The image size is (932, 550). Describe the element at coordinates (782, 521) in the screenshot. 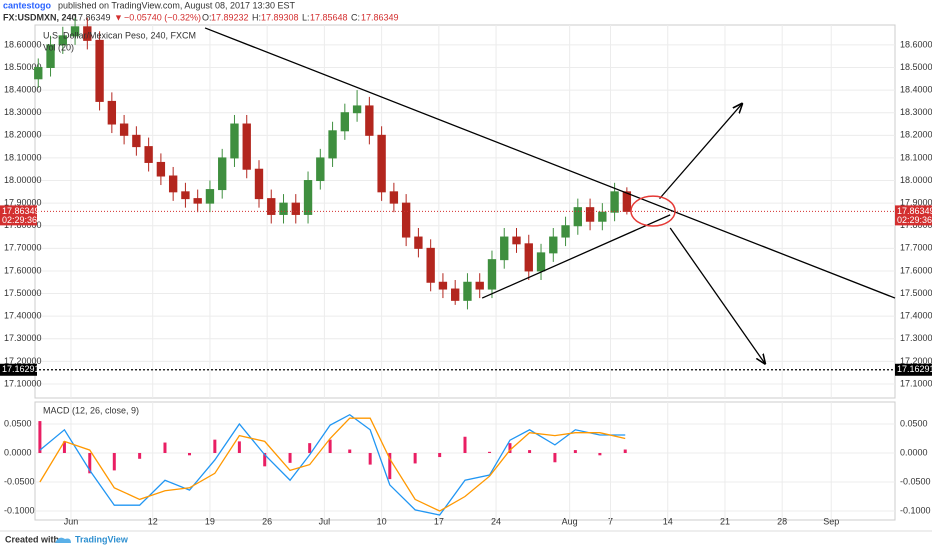

I see `x-tick-label: 28` at that location.